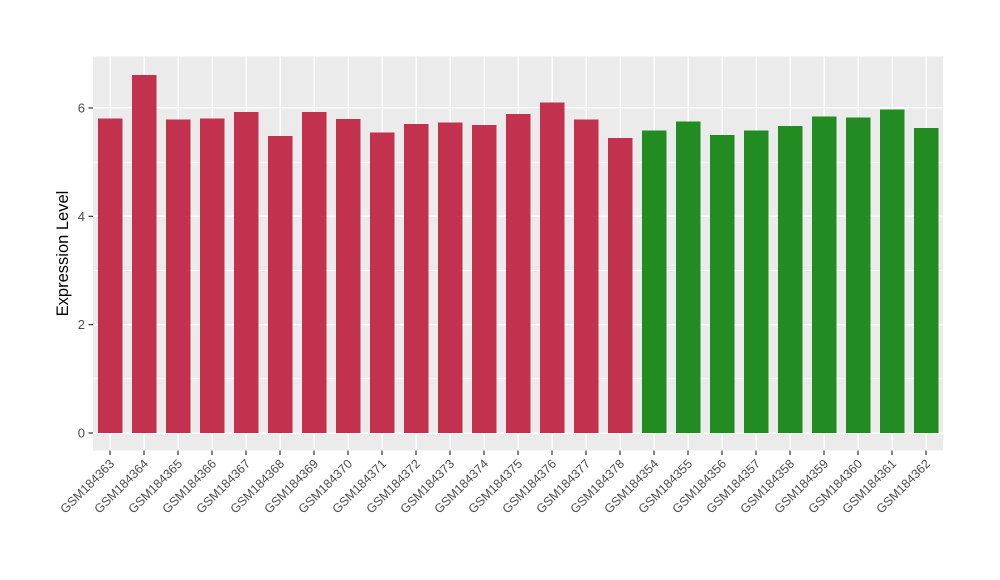 Image resolution: width=1000 pixels, height=580 pixels. I want to click on y-axis-title: Expression Level, so click(63, 254).